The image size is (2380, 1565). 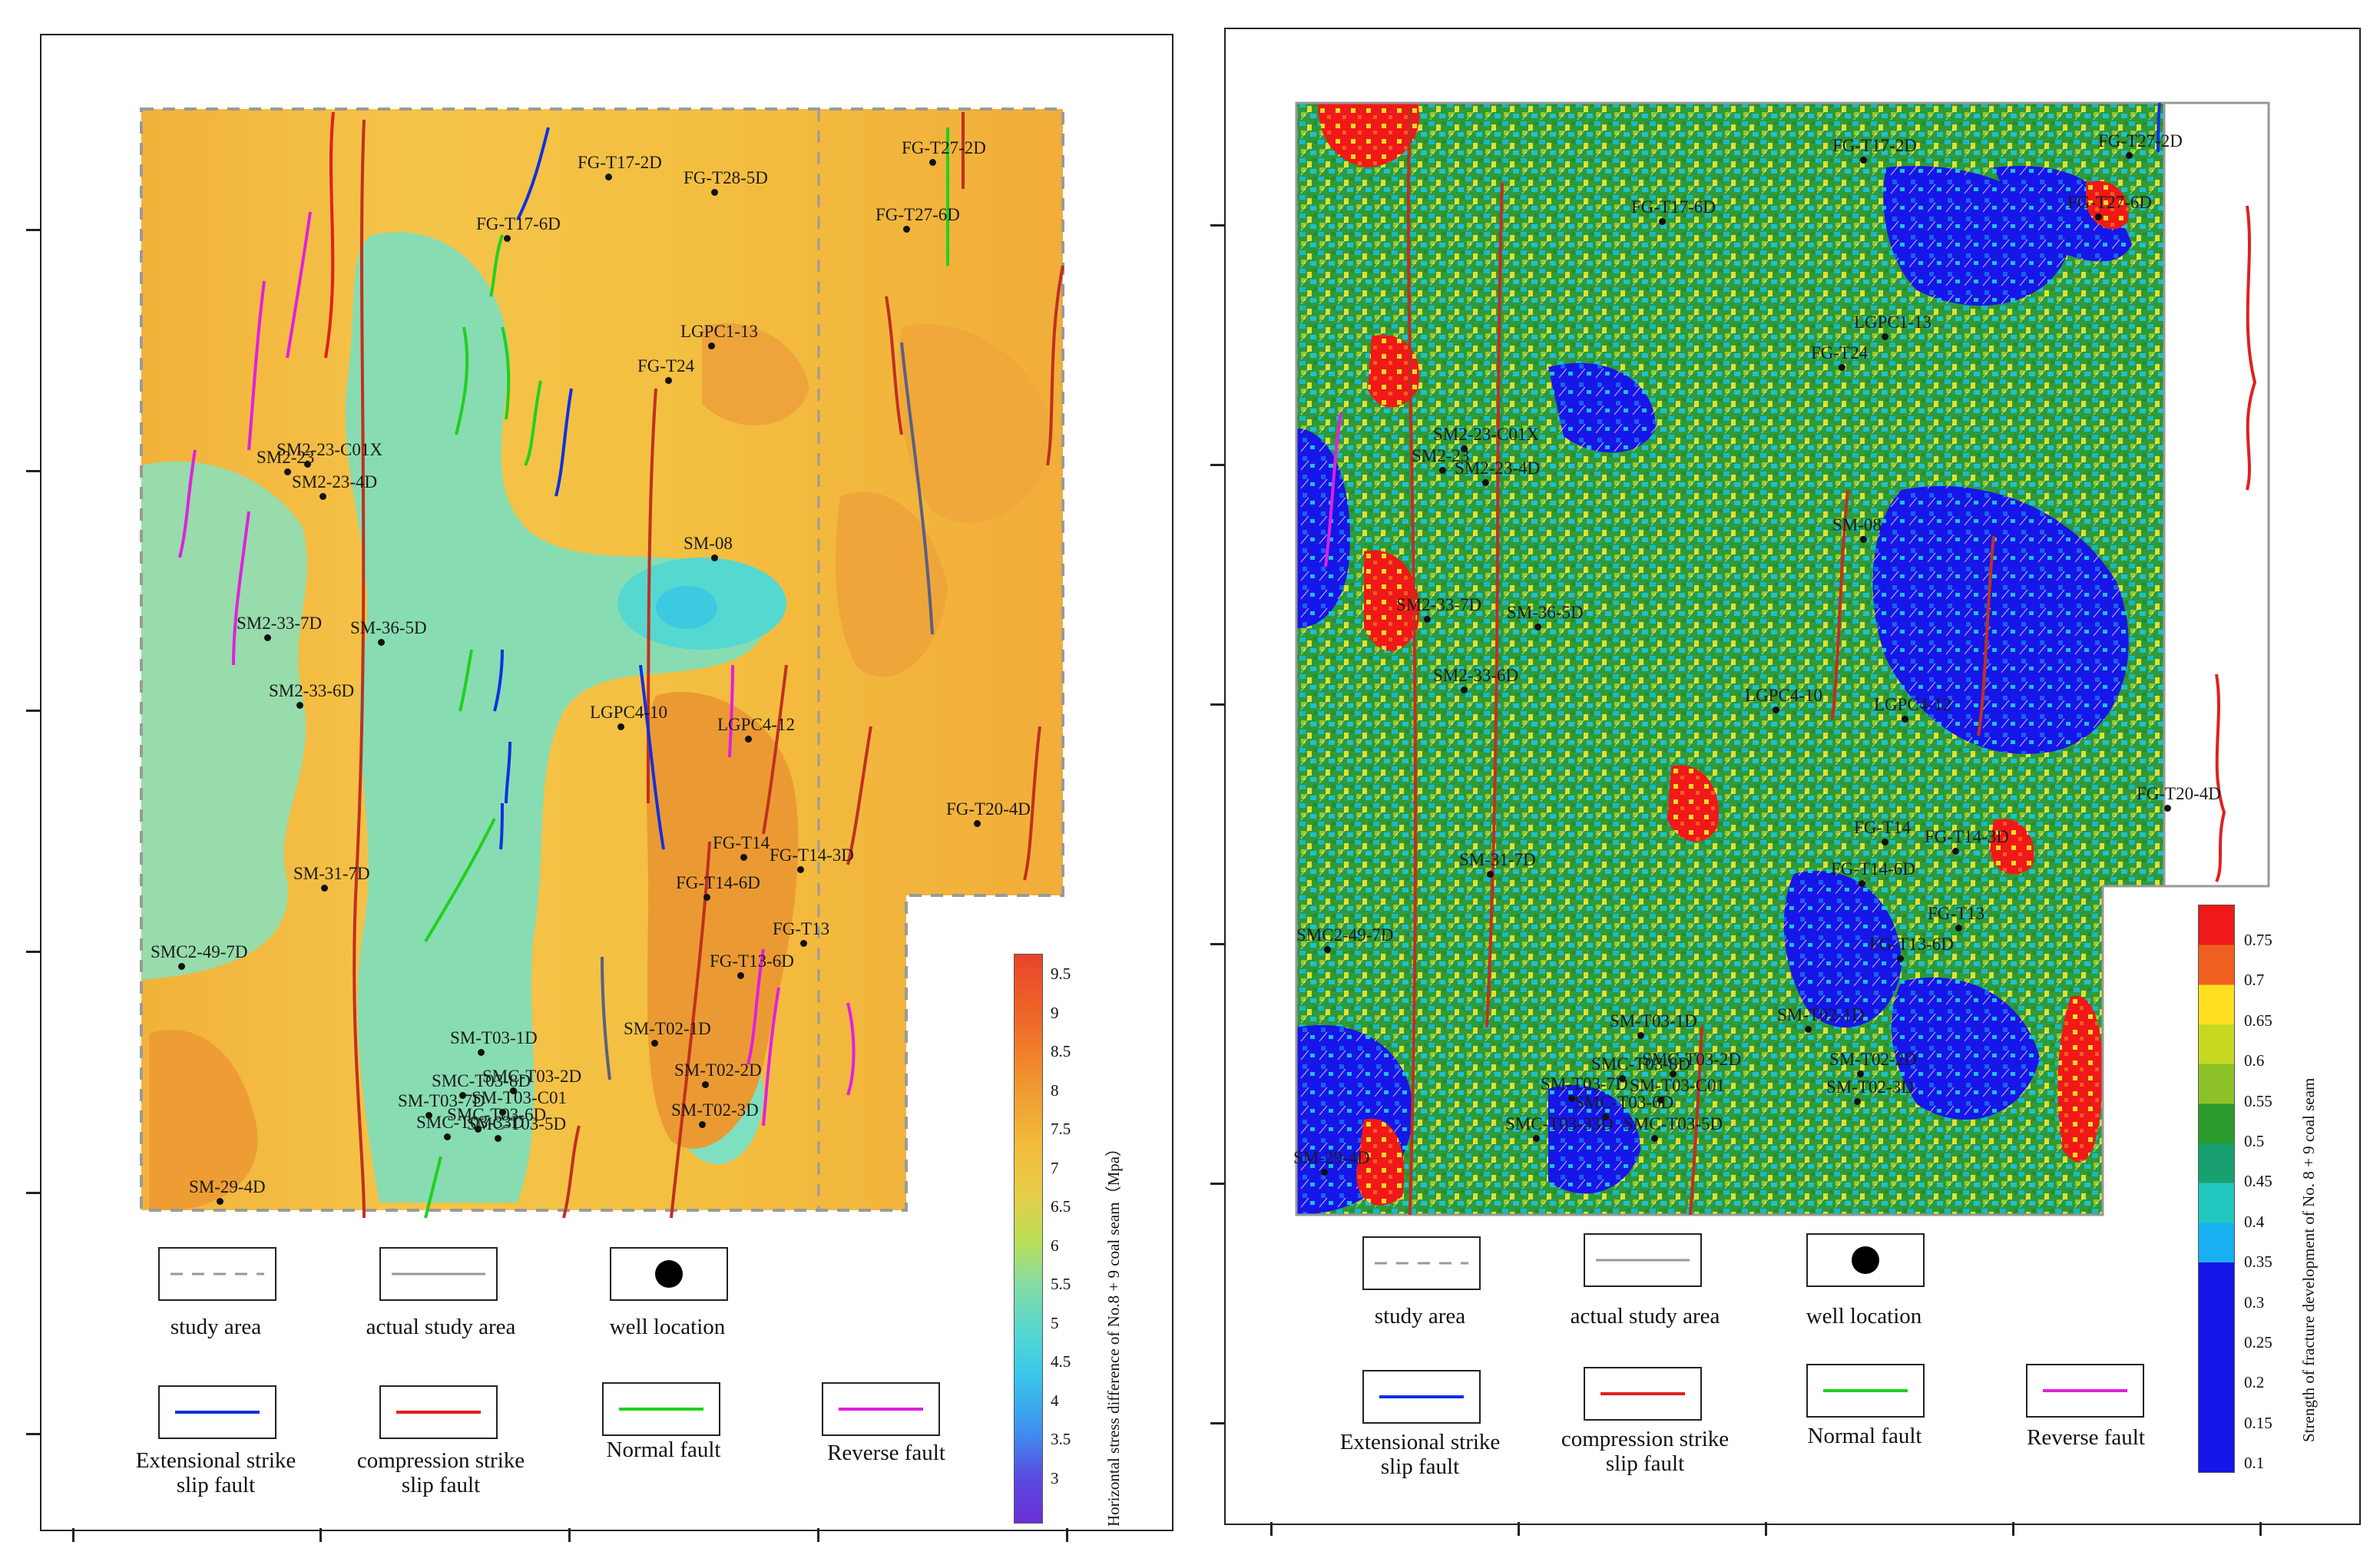 What do you see at coordinates (518, 223) in the screenshot?
I see `well-label: FG-T17-6D` at bounding box center [518, 223].